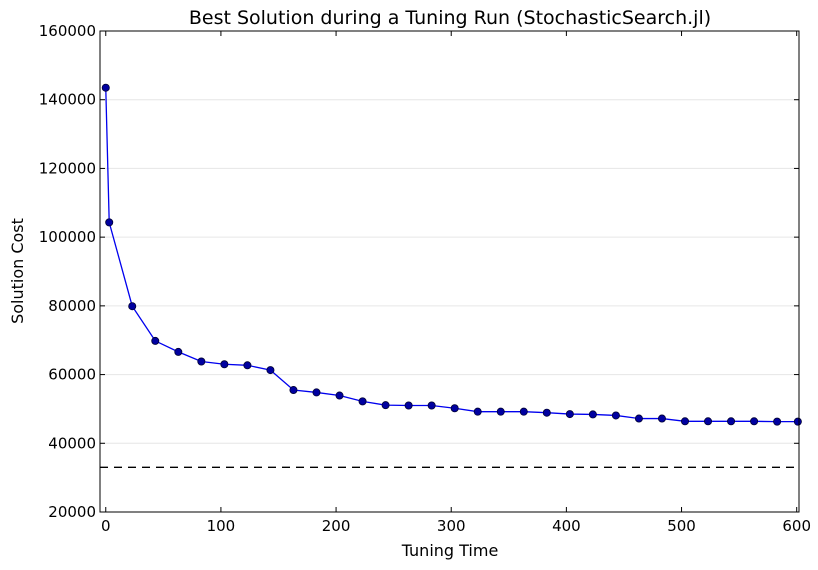 The height and width of the screenshot is (570, 818). What do you see at coordinates (451, 526) in the screenshot?
I see `x-tick-label: 300` at bounding box center [451, 526].